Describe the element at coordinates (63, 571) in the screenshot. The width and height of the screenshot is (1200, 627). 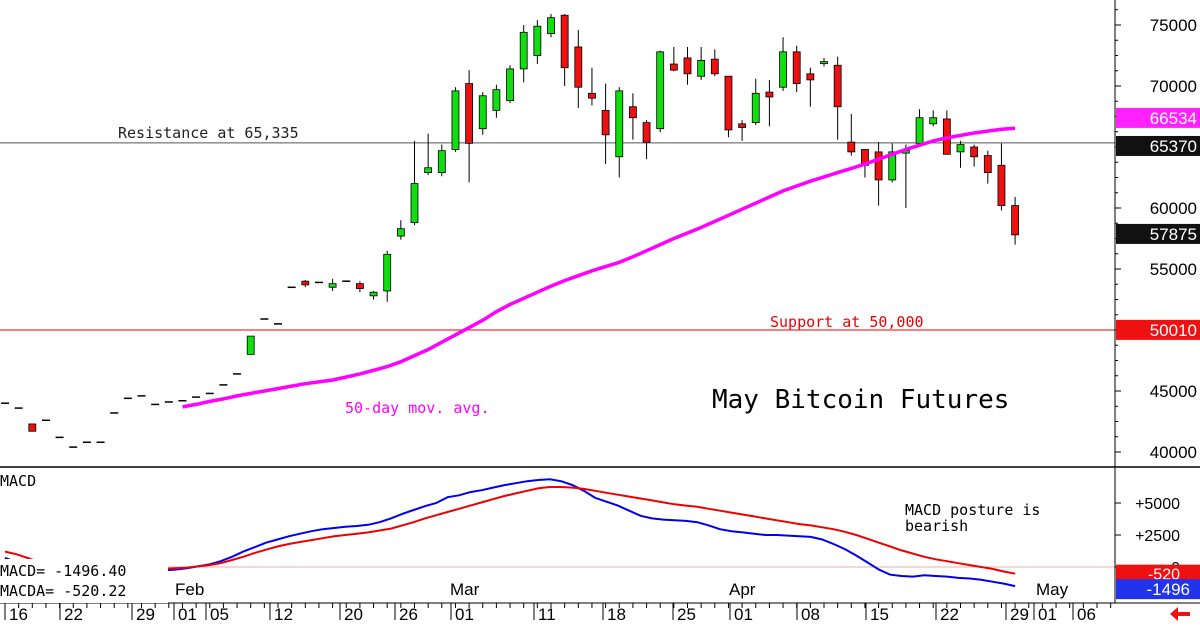
I see `macd-readout: MACD= -1496.40` at that location.